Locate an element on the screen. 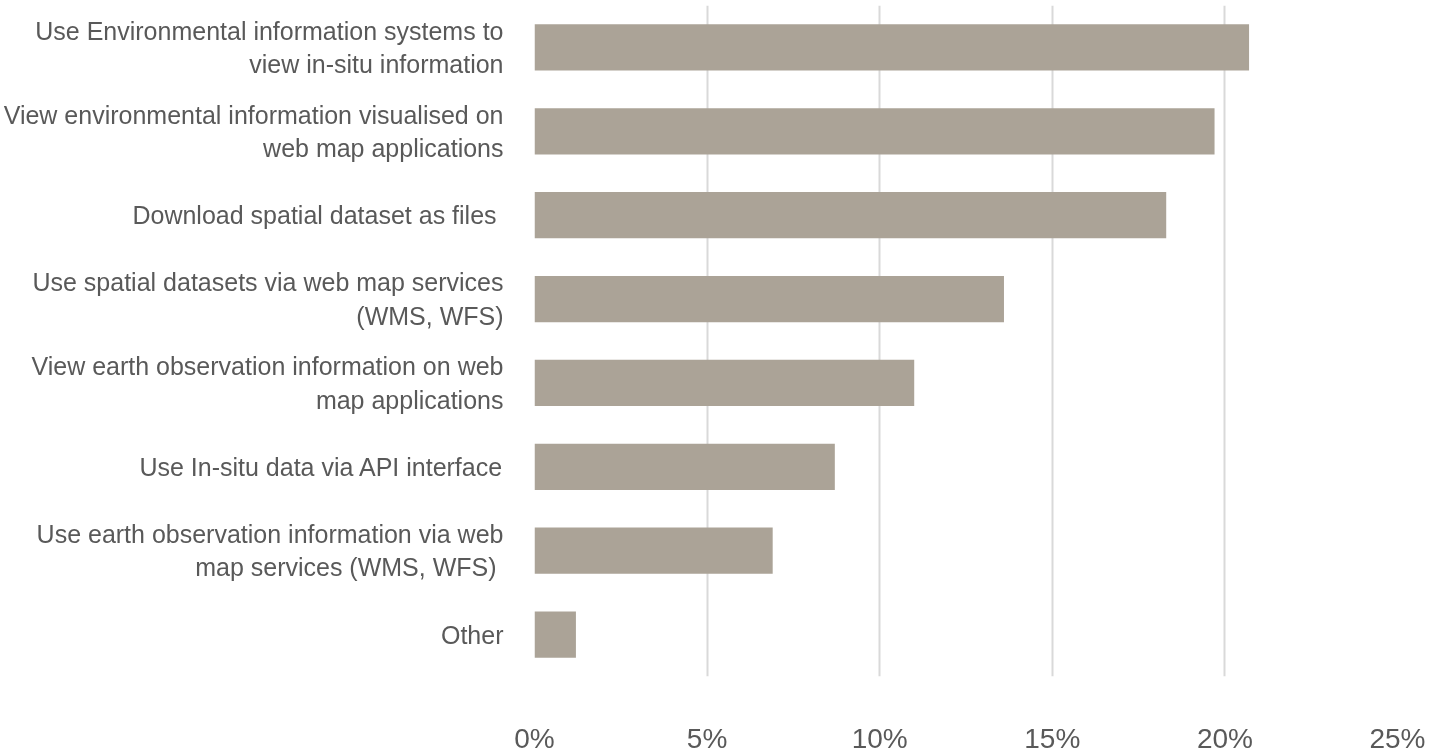 Image resolution: width=1442 pixels, height=756 pixels. x-tick-label: 25% is located at coordinates (1397, 738).